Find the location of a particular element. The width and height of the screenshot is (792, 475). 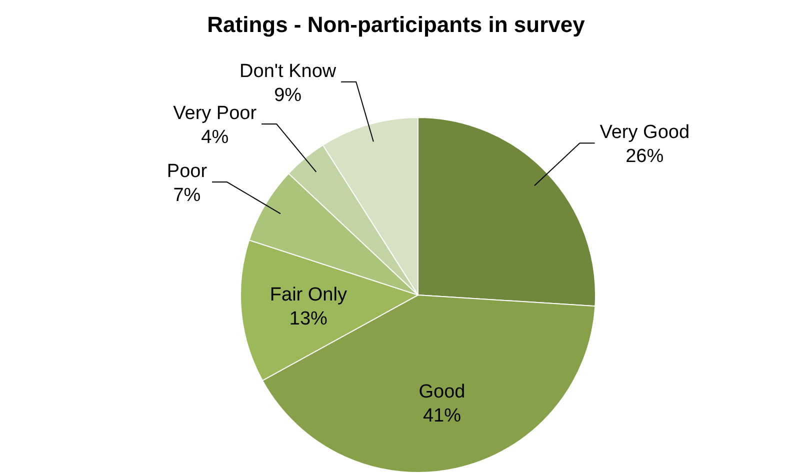

data-label: 9% is located at coordinates (288, 95).